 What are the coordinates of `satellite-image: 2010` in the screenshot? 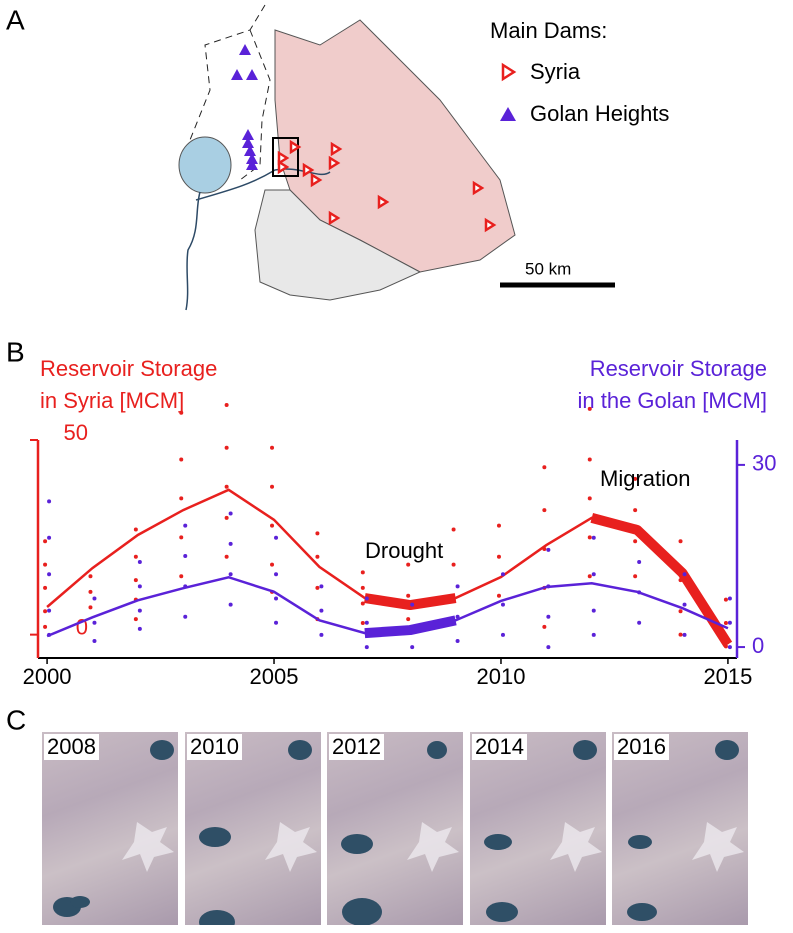 It's located at (253, 828).